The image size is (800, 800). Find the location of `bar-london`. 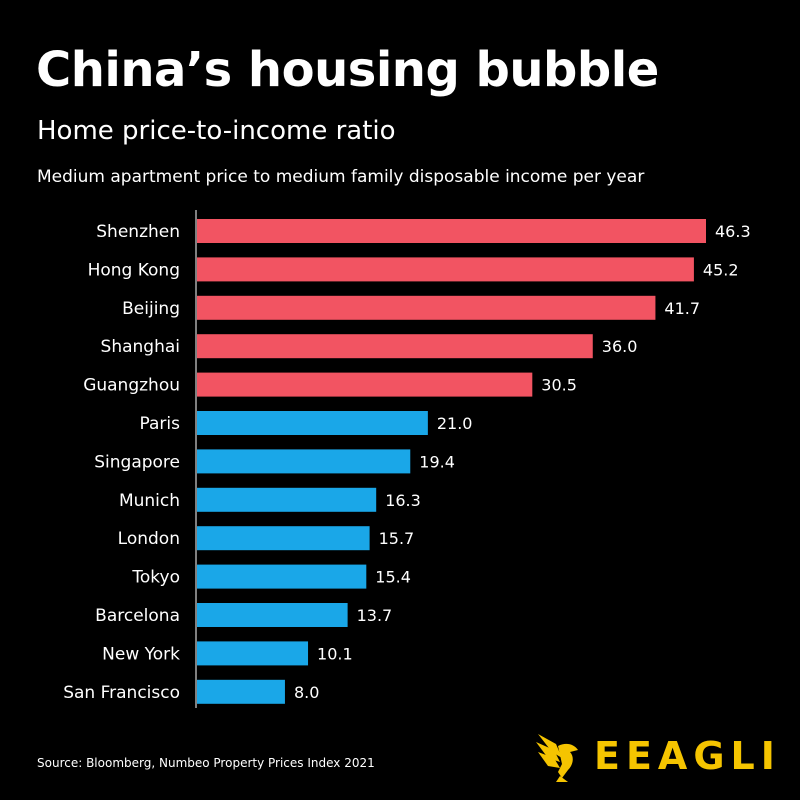

bar-london is located at coordinates (283, 538).